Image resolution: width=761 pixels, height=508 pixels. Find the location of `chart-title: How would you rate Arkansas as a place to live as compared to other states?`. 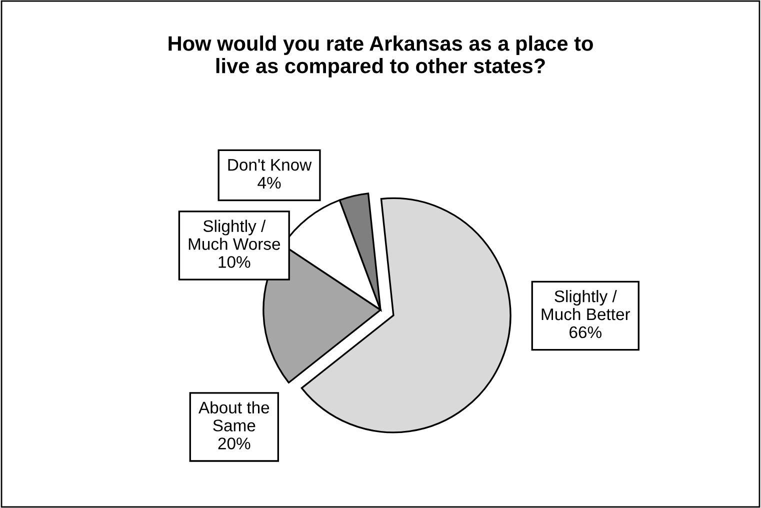

chart-title: How would you rate Arkansas as a place to live as compared to other states? is located at coordinates (380, 57).